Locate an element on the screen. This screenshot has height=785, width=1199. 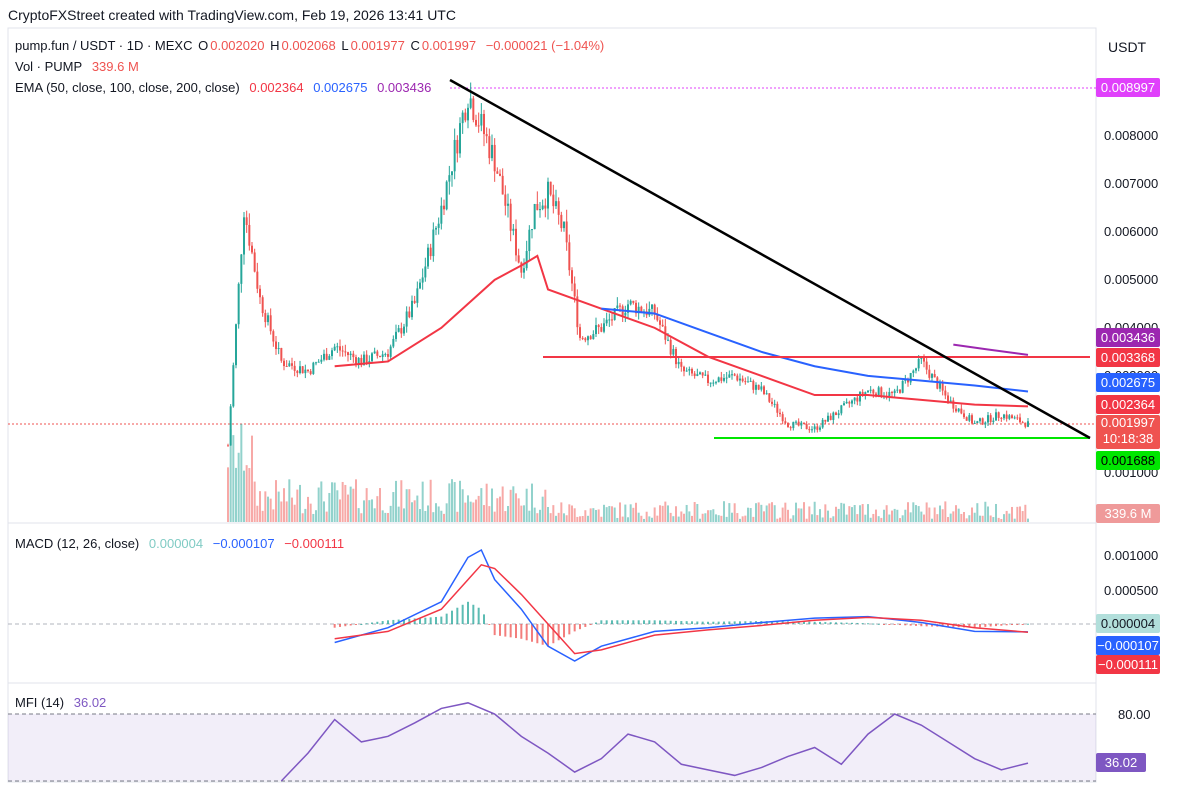
ema100-value: 0.002675 is located at coordinates (340, 87).